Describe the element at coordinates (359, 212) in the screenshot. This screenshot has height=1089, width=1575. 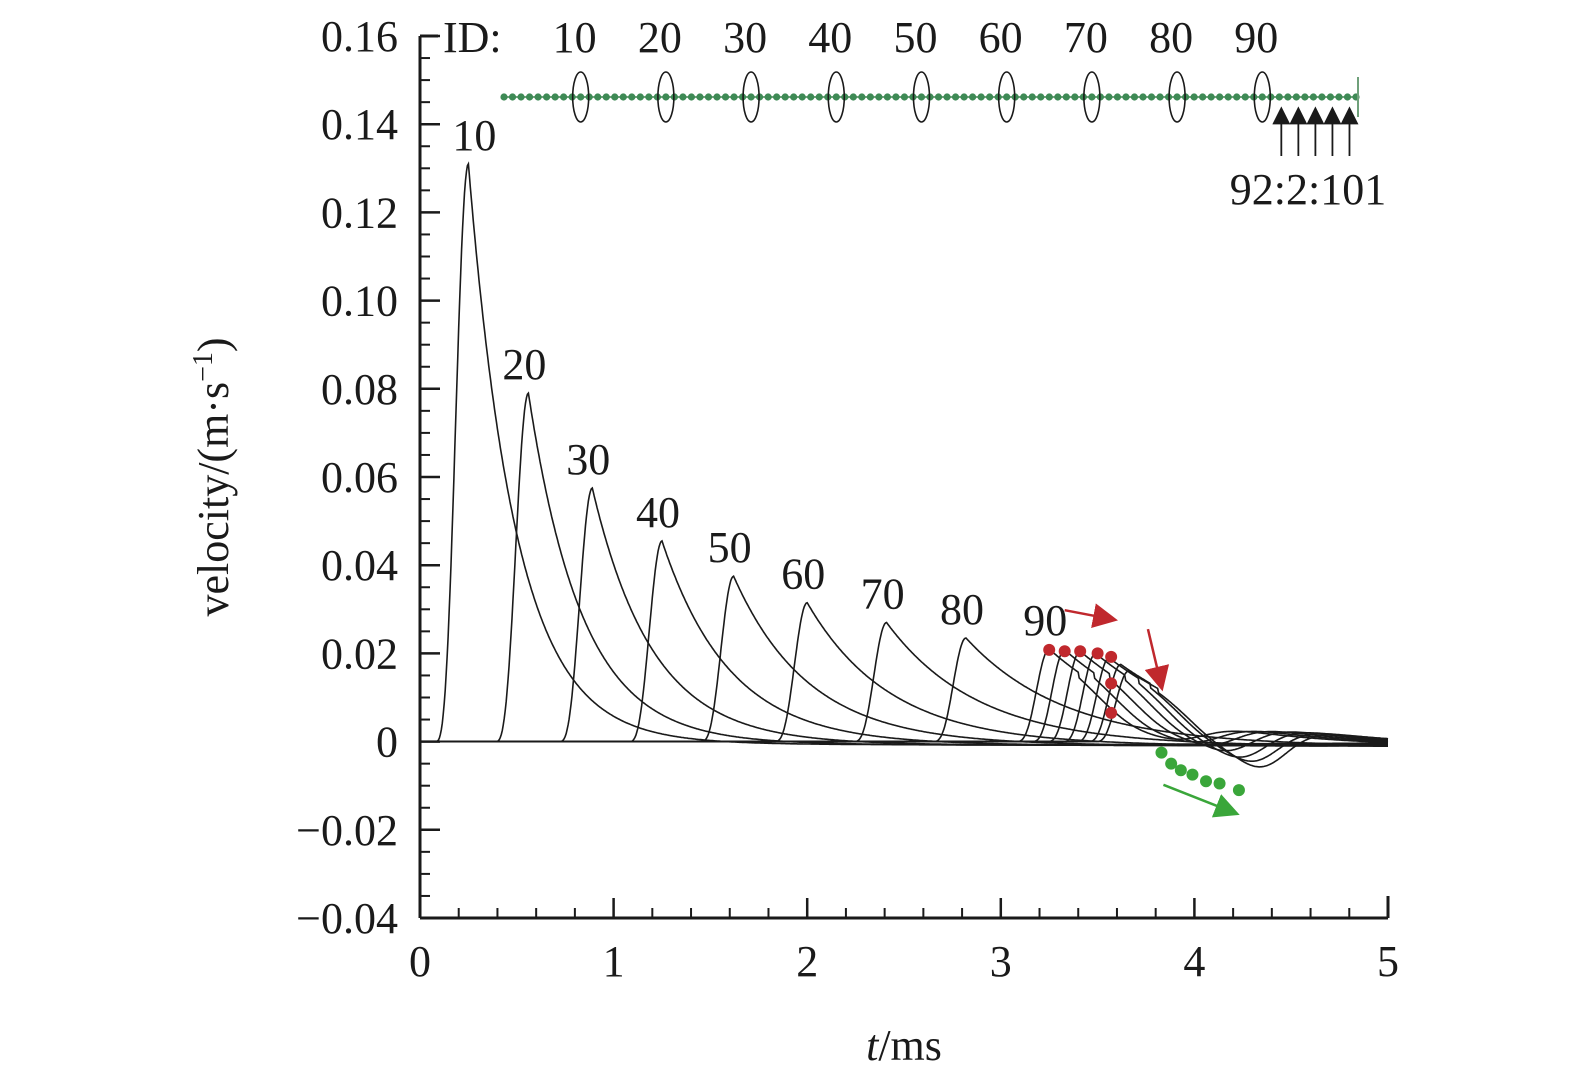
I see `y-tick-label: 0.12` at that location.